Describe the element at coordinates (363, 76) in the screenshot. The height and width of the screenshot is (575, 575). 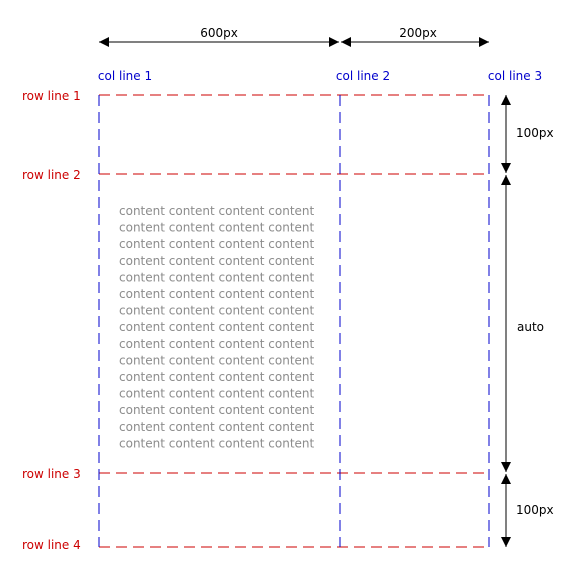
I see `col-line-2-label: col line 2` at that location.